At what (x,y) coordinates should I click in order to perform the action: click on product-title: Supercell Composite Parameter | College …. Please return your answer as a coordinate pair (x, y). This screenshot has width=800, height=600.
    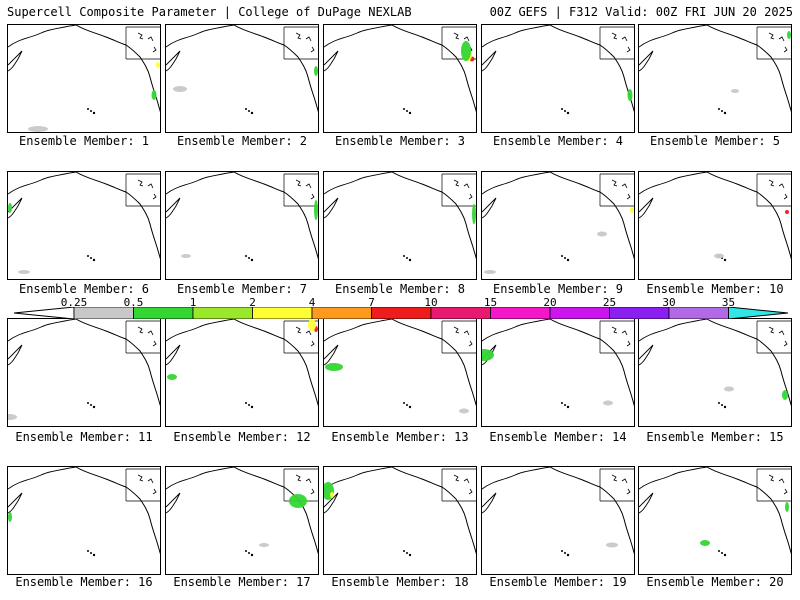
    Looking at the image, I should click on (209, 12).